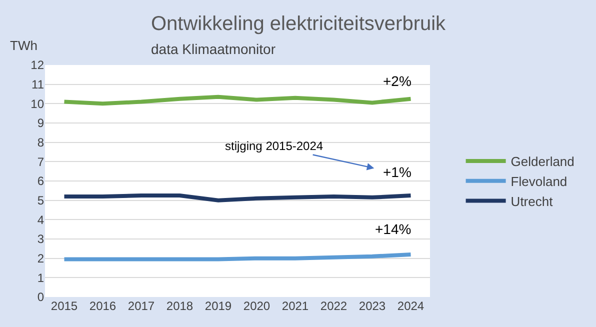 This screenshot has height=327, width=596. I want to click on annotation: +14%, so click(393, 229).